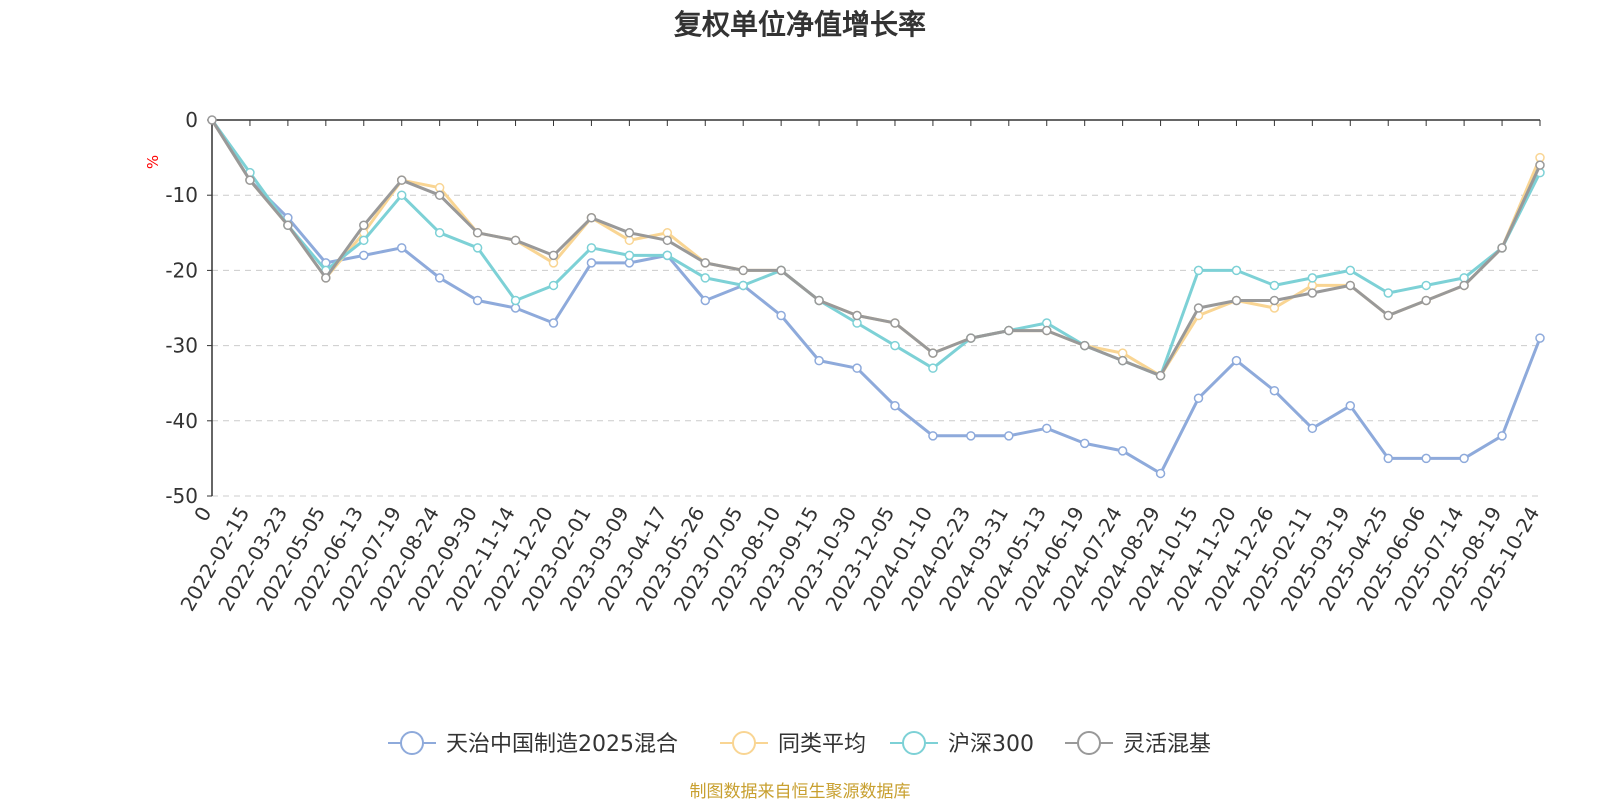 This screenshot has width=1600, height=800. What do you see at coordinates (202, 514) in the screenshot?
I see `x-tick-label: 0` at bounding box center [202, 514].